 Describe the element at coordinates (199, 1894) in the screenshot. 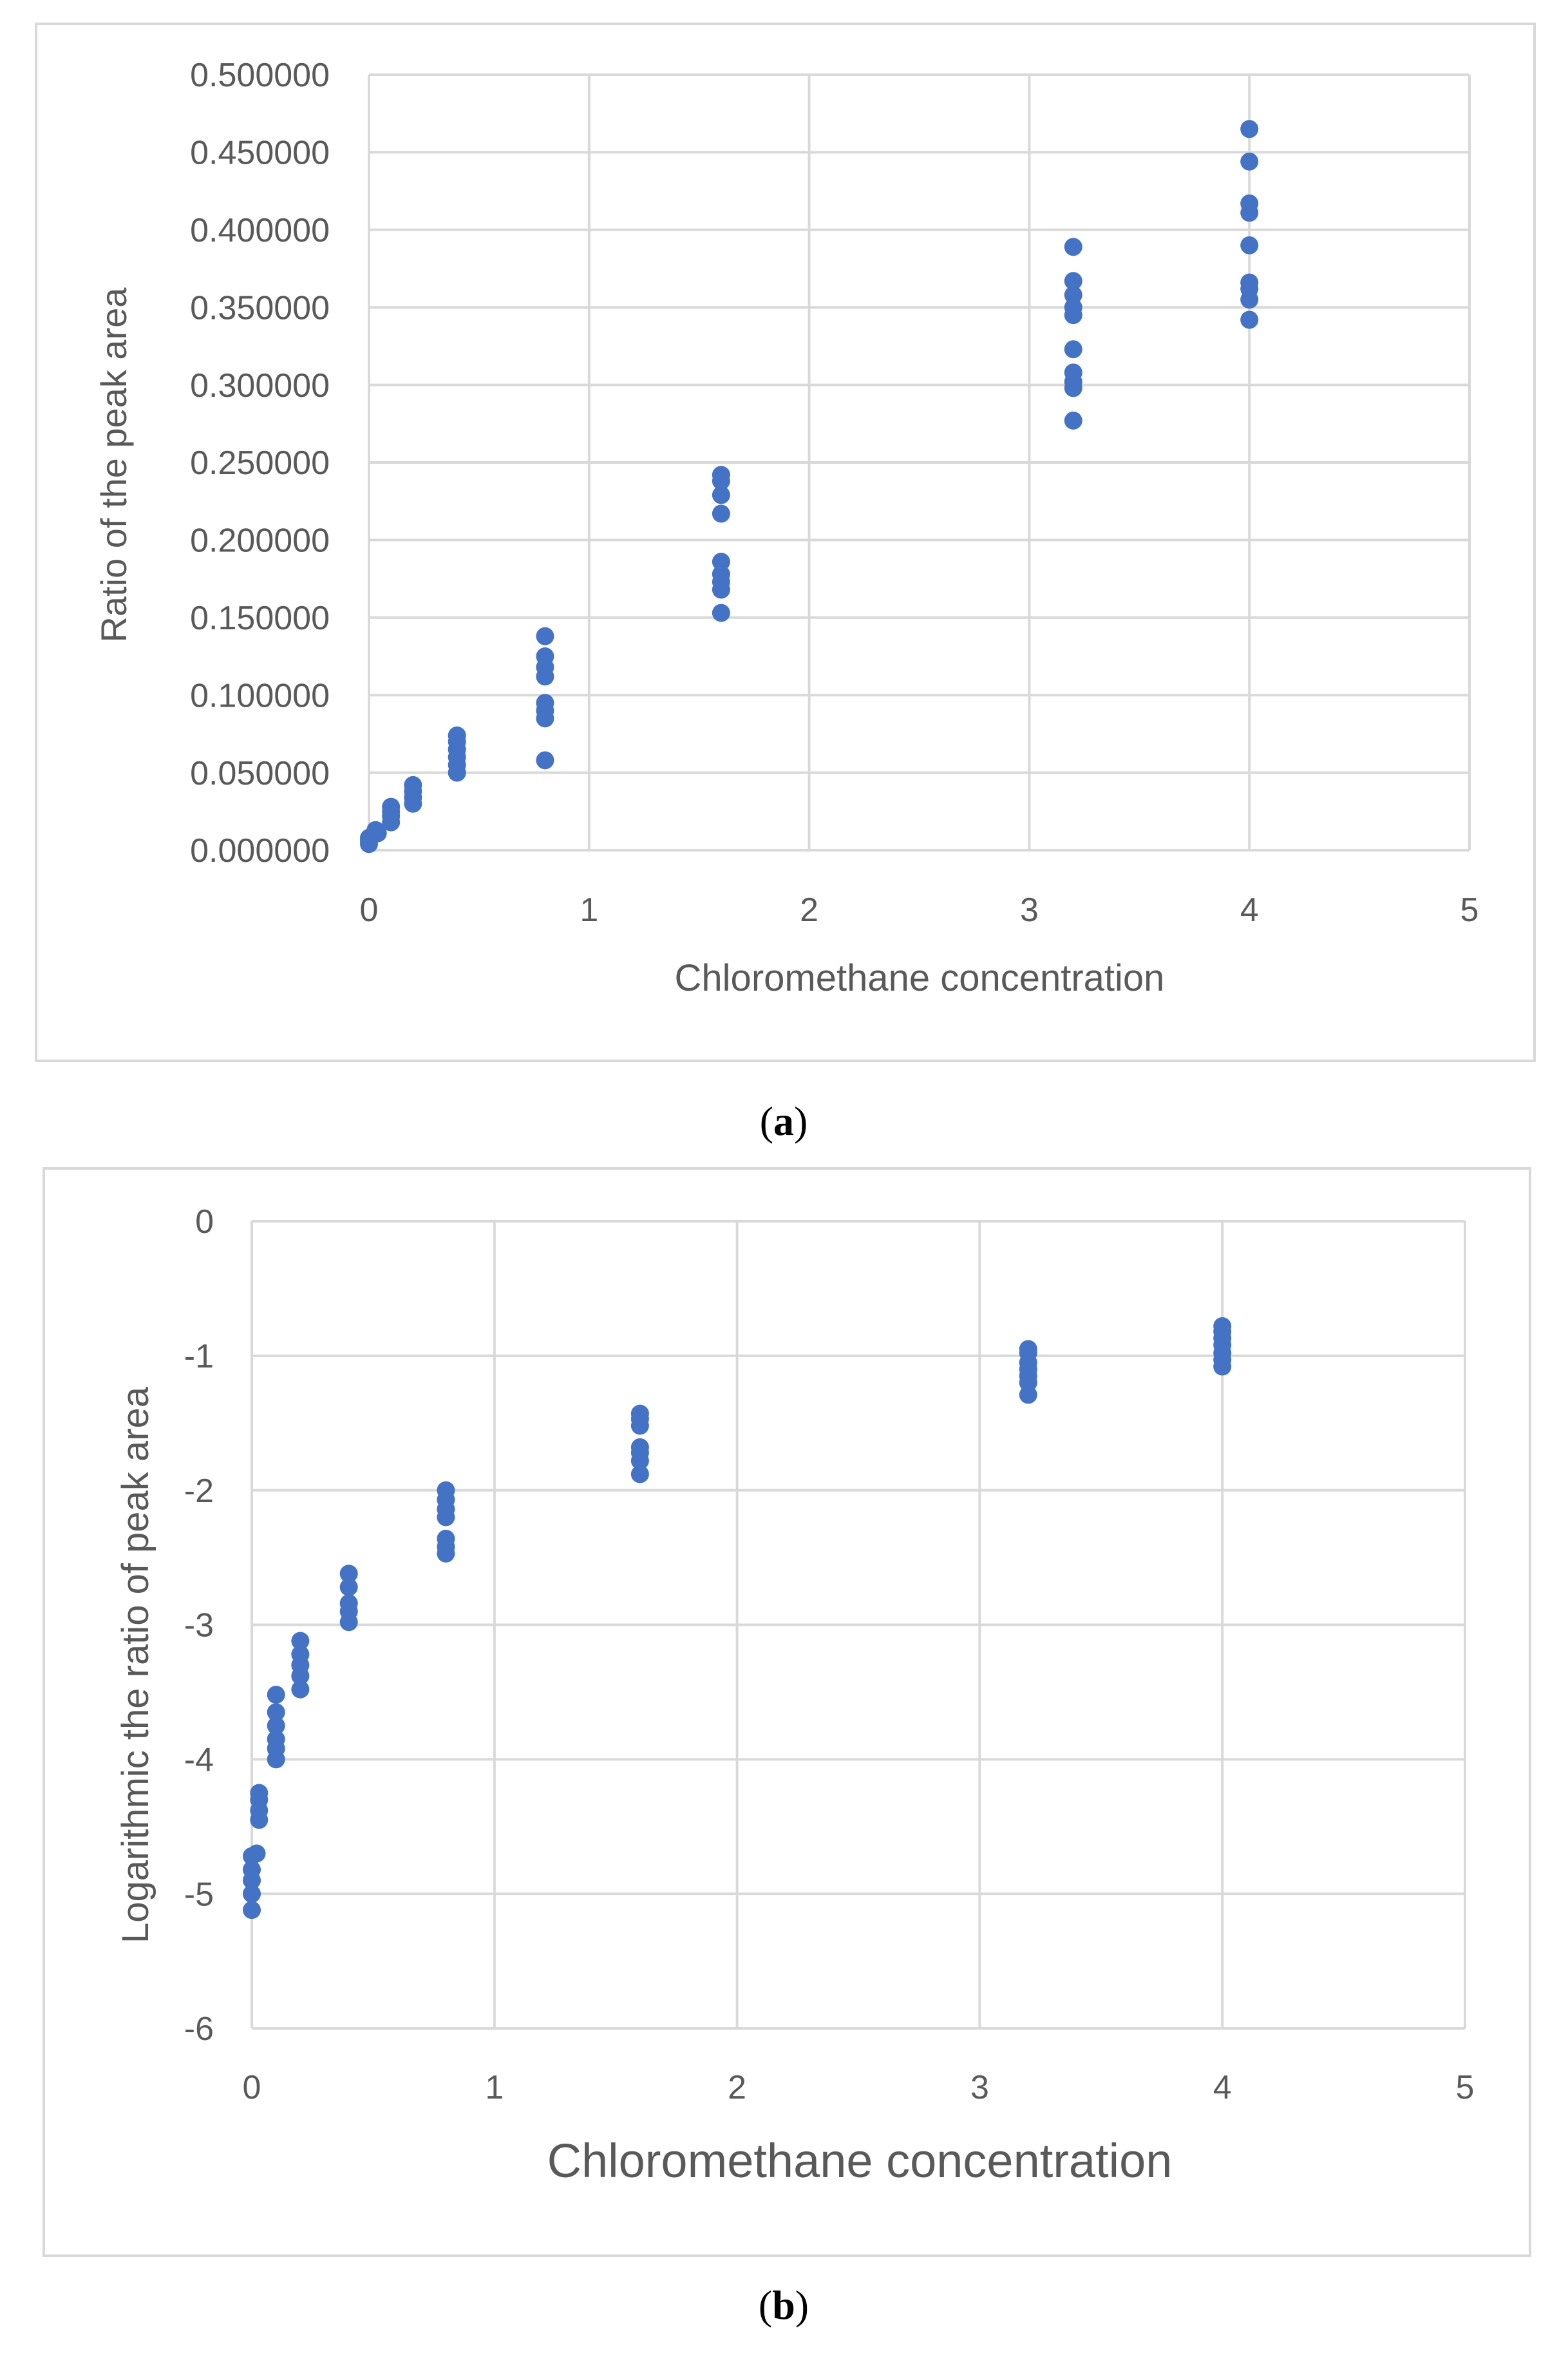

I see `panel-b-y-tick-label: -5` at that location.